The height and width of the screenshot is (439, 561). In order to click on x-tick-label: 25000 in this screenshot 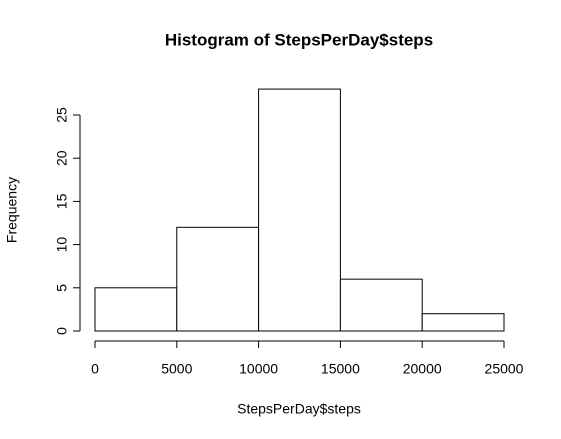, I will do `click(504, 369)`.